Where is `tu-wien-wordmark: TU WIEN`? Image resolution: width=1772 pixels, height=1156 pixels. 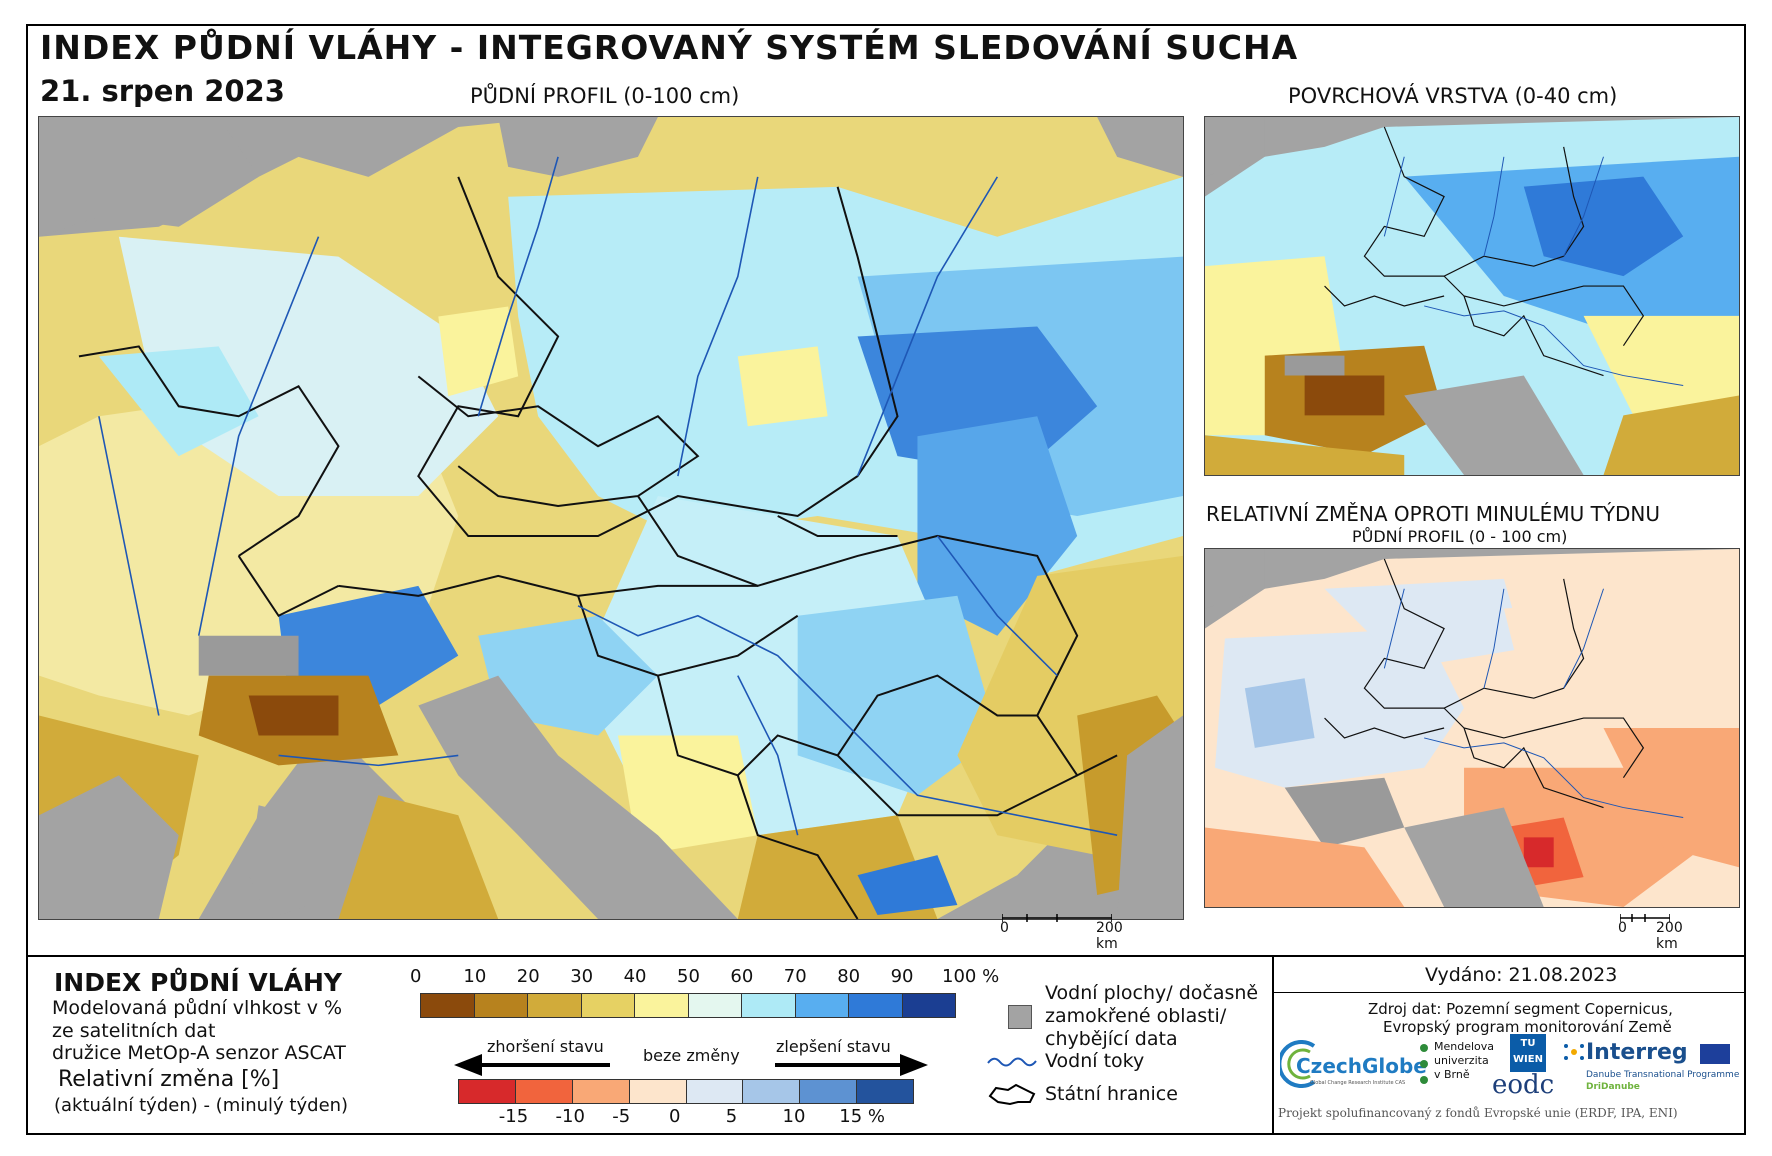 tu-wien-wordmark: TU WIEN is located at coordinates (1528, 1051).